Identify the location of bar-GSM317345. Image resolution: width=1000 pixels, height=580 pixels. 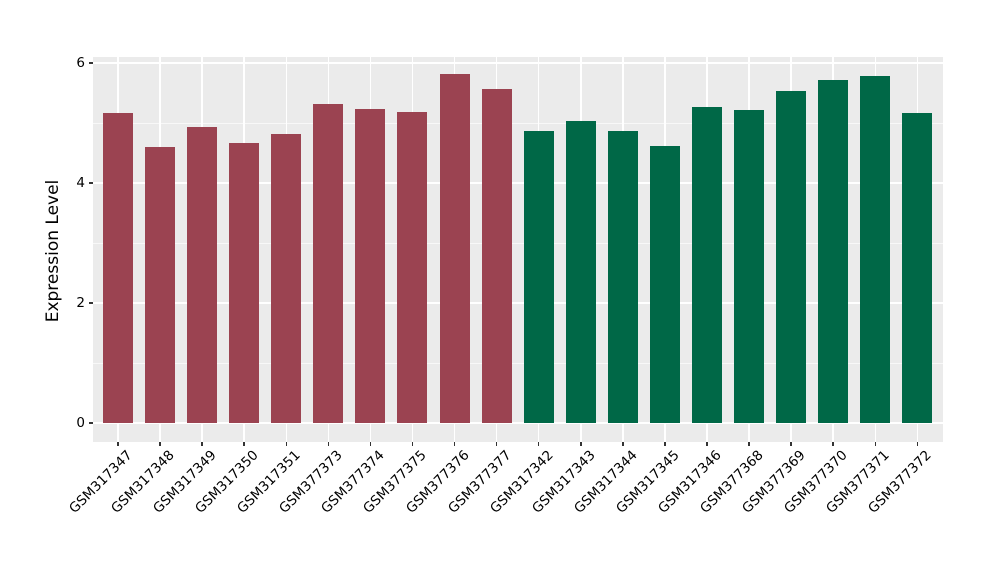
(664, 284).